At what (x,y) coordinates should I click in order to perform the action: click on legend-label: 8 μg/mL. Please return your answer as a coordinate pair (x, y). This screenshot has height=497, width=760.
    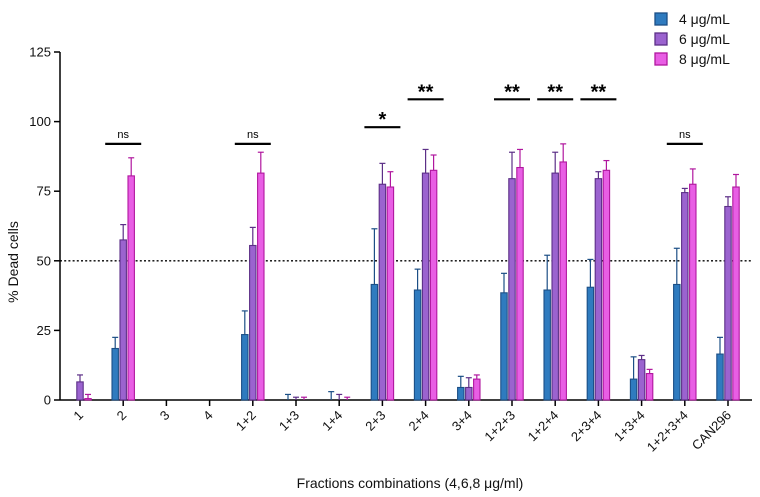
    Looking at the image, I should click on (704, 59).